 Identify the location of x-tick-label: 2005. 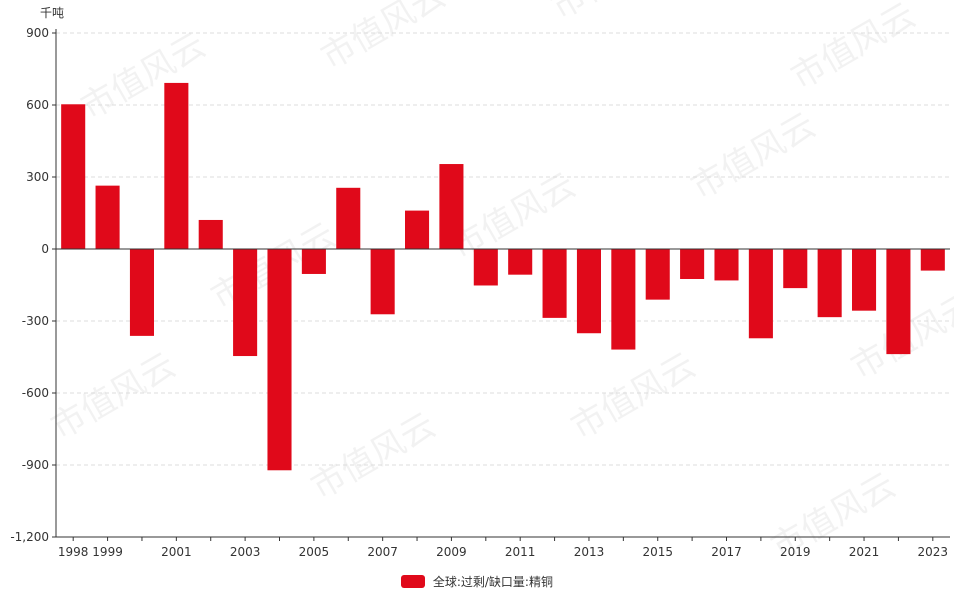
(314, 552).